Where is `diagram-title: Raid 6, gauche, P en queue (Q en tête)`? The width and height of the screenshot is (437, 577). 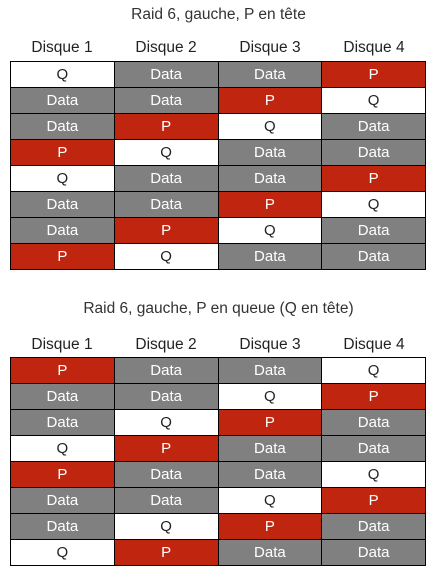
diagram-title: Raid 6, gauche, P en queue (Q en tête) is located at coordinates (218, 308).